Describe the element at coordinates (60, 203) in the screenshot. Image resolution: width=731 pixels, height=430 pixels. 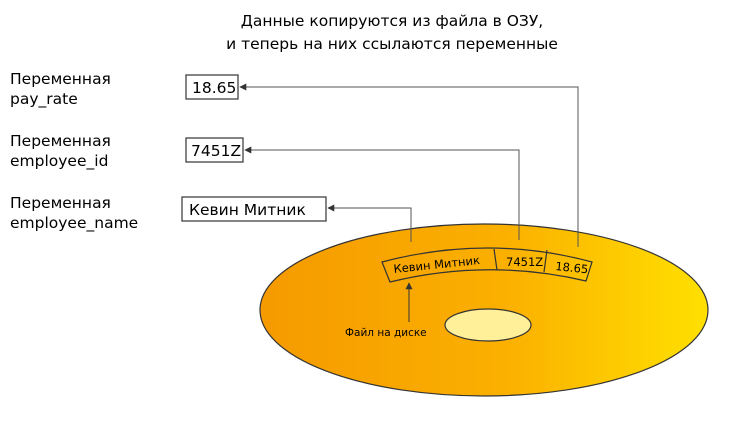
I see `label-employee-name-line-1: Переменная` at that location.